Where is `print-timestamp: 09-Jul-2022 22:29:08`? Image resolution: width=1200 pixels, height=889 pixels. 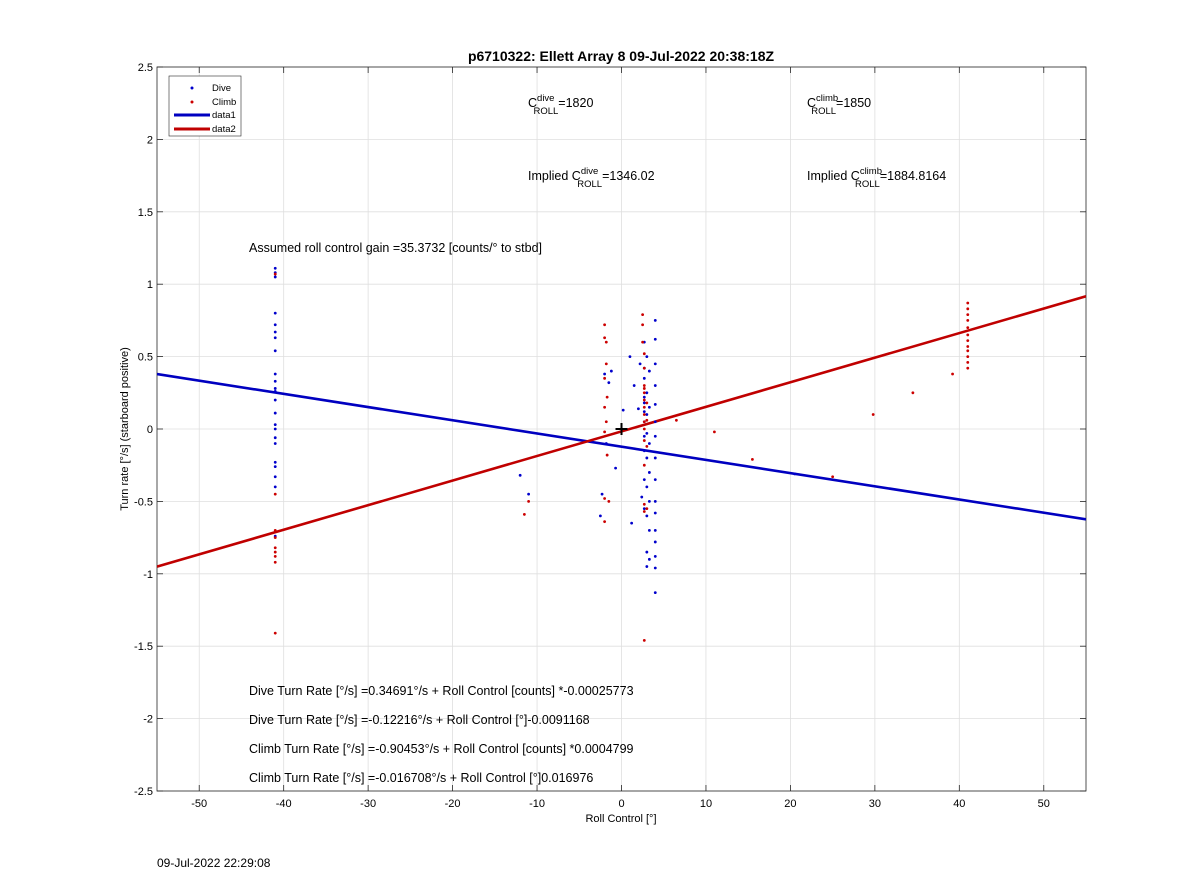 print-timestamp: 09-Jul-2022 22:29:08 is located at coordinates (214, 863).